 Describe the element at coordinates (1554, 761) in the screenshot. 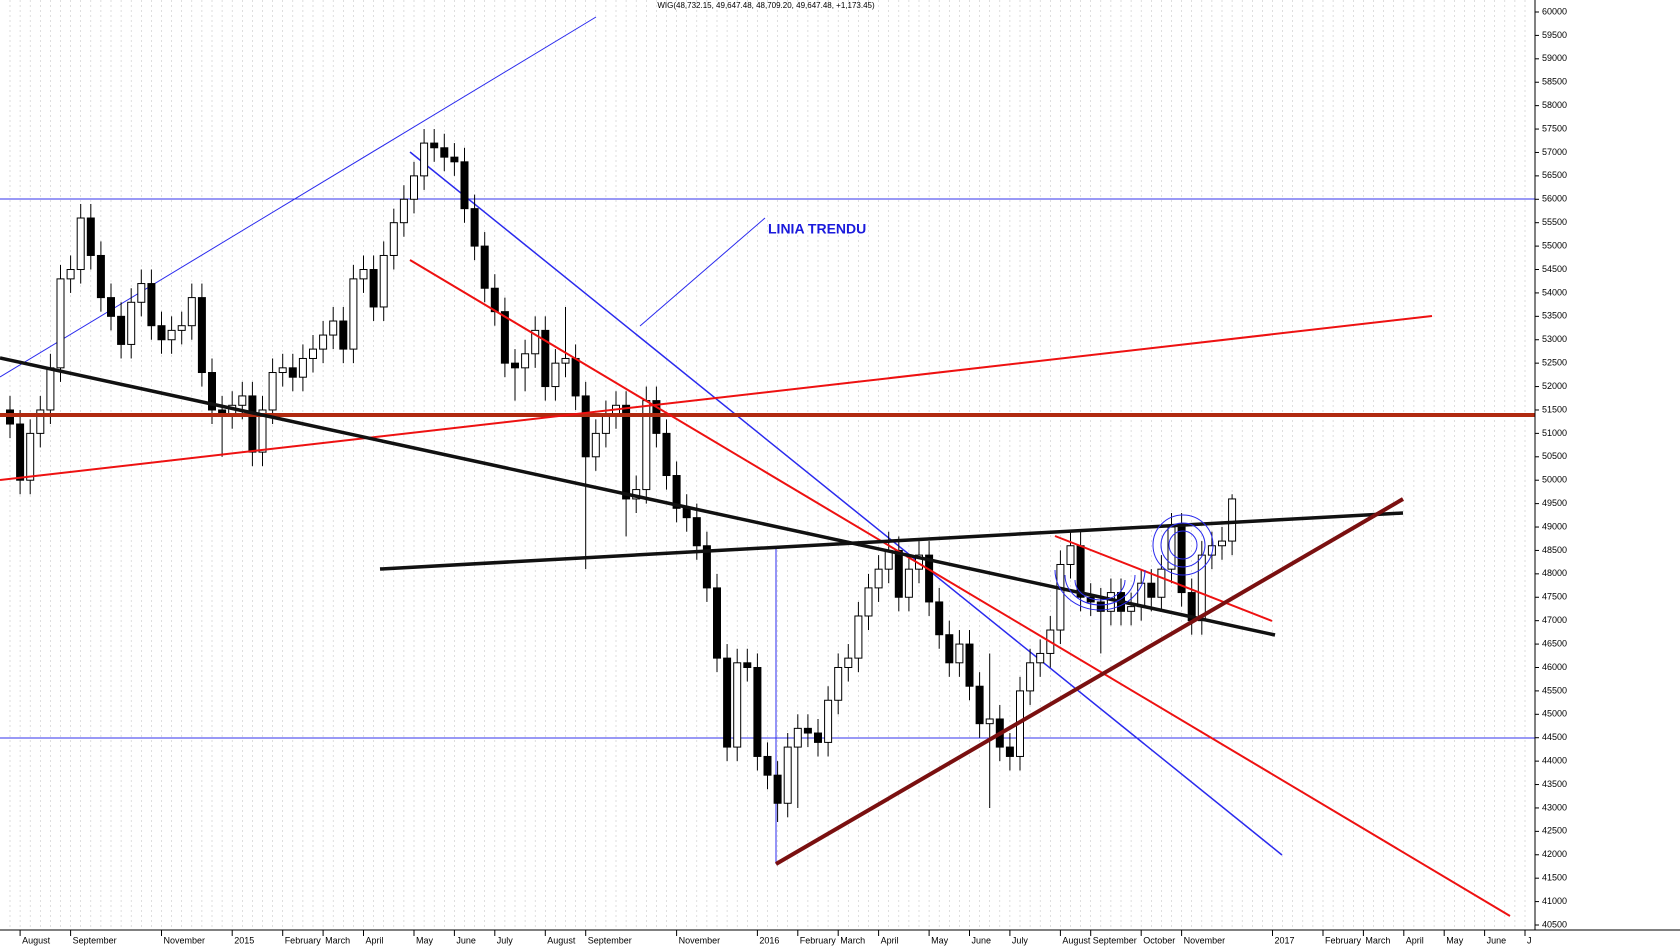

I see `y-tick-label: 44000` at that location.